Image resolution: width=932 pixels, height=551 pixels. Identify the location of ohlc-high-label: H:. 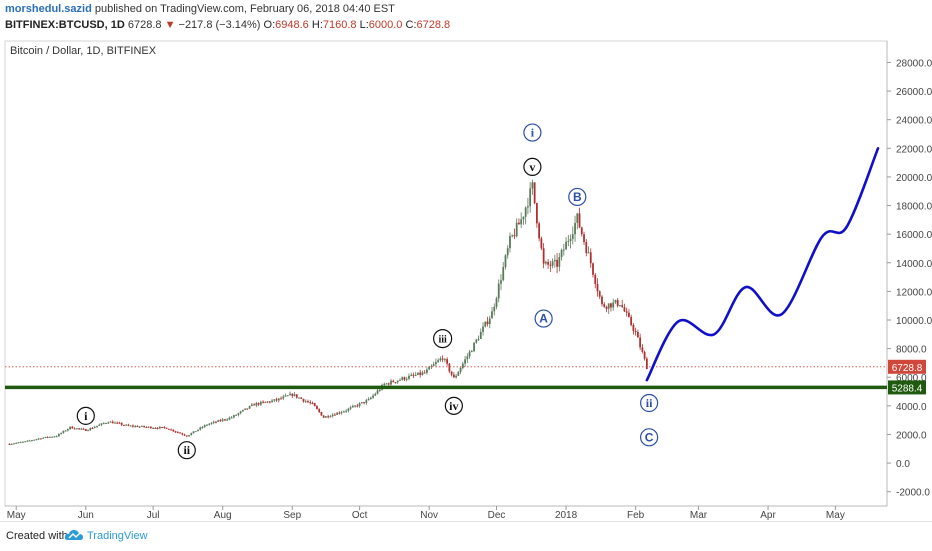
(317, 25).